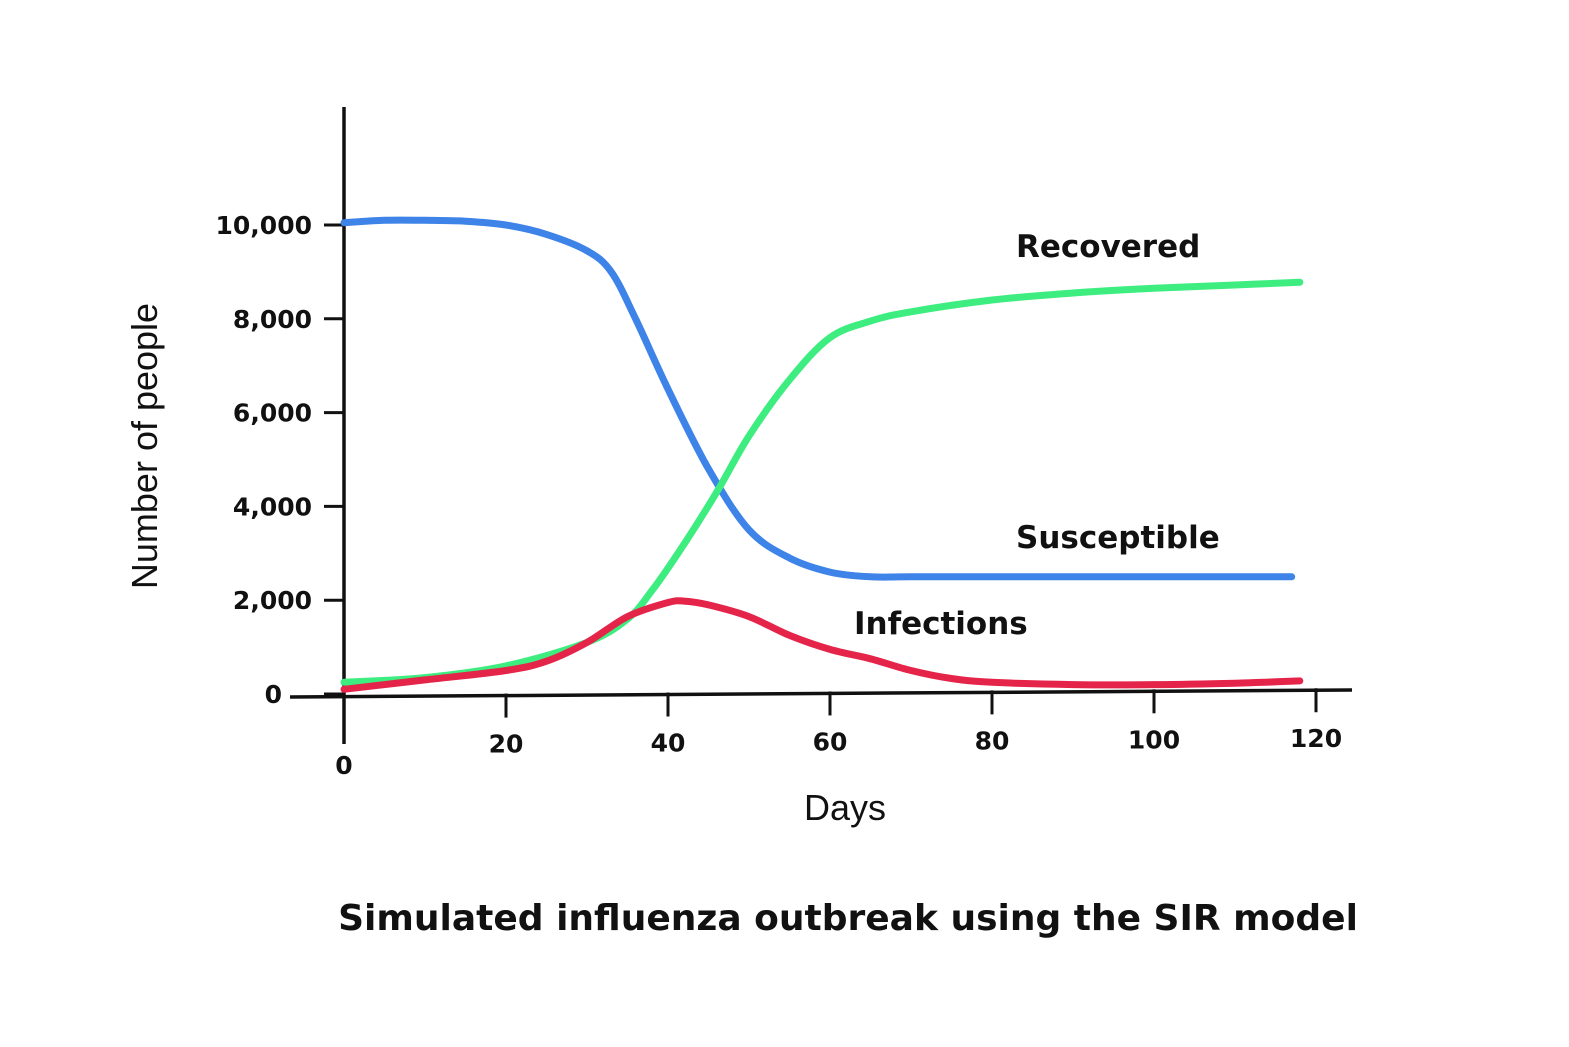 This screenshot has width=1569, height=1047. What do you see at coordinates (272, 506) in the screenshot?
I see `y-tick-label: 4,000` at bounding box center [272, 506].